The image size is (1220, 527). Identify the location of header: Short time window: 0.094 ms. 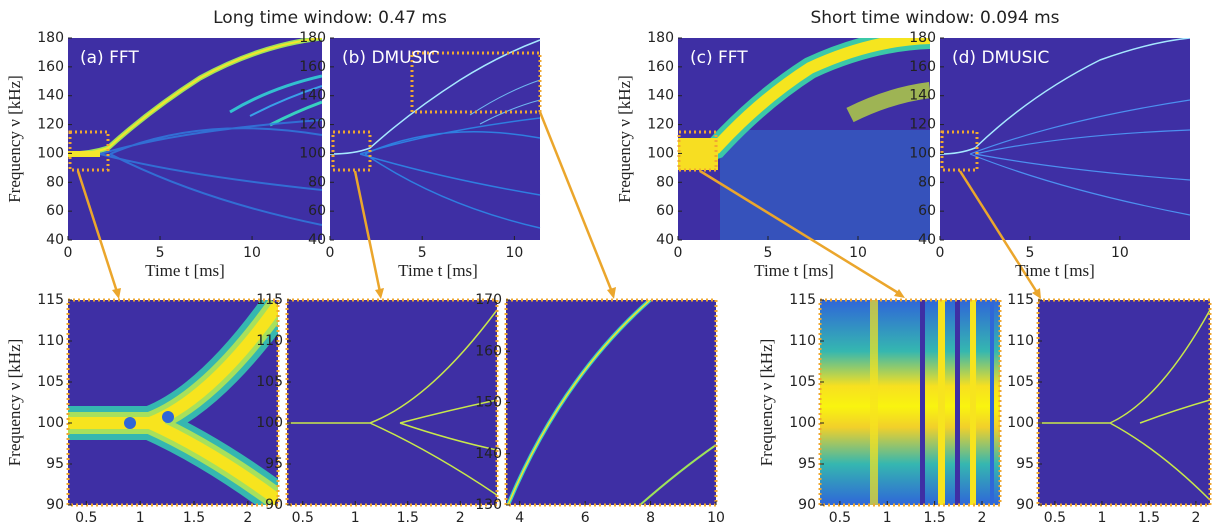
(934, 18).